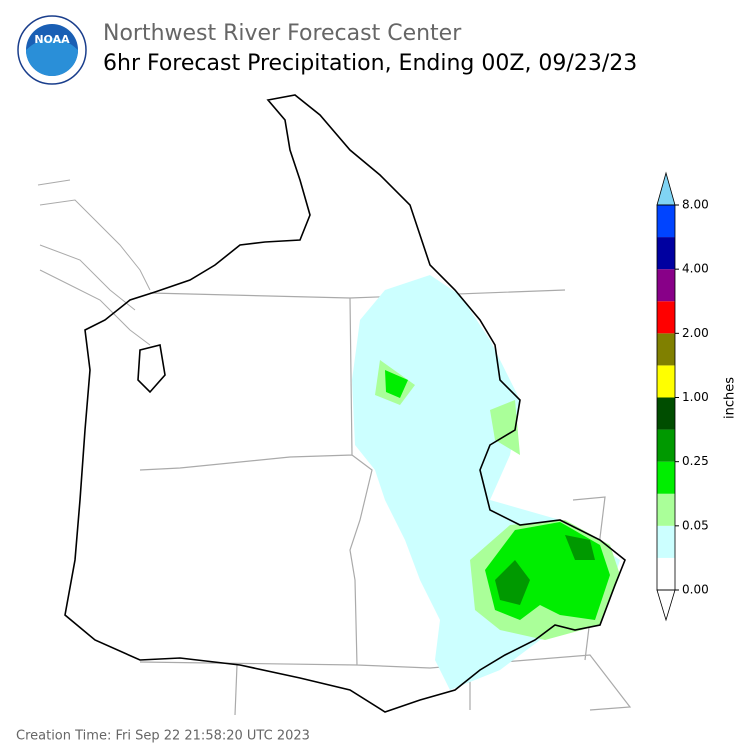 The image size is (756, 756). What do you see at coordinates (94, 262) in the screenshot?
I see `canada-coast` at bounding box center [94, 262].